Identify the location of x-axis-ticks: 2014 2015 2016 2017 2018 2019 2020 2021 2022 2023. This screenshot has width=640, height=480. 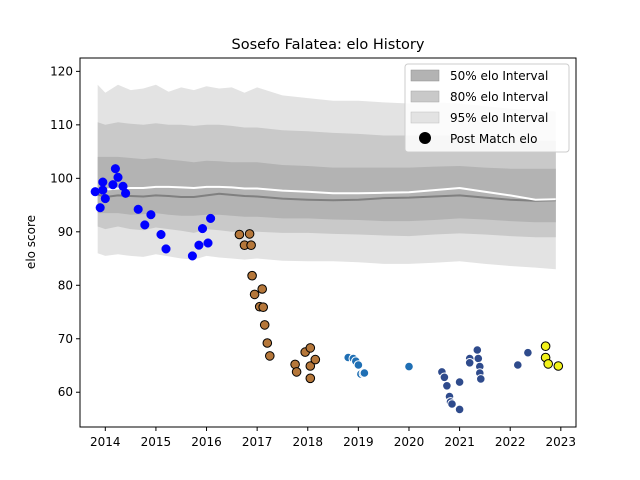
(333, 438).